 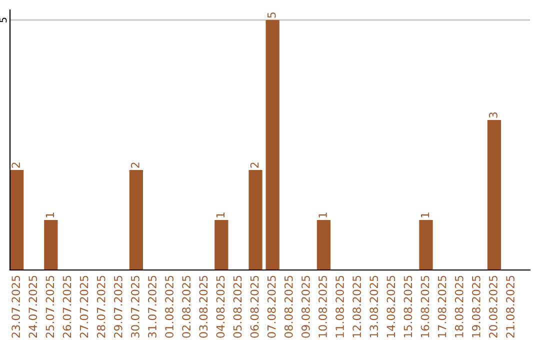 What do you see at coordinates (237, 307) in the screenshot?
I see `x-tick-label: 05.08.2025` at bounding box center [237, 307].